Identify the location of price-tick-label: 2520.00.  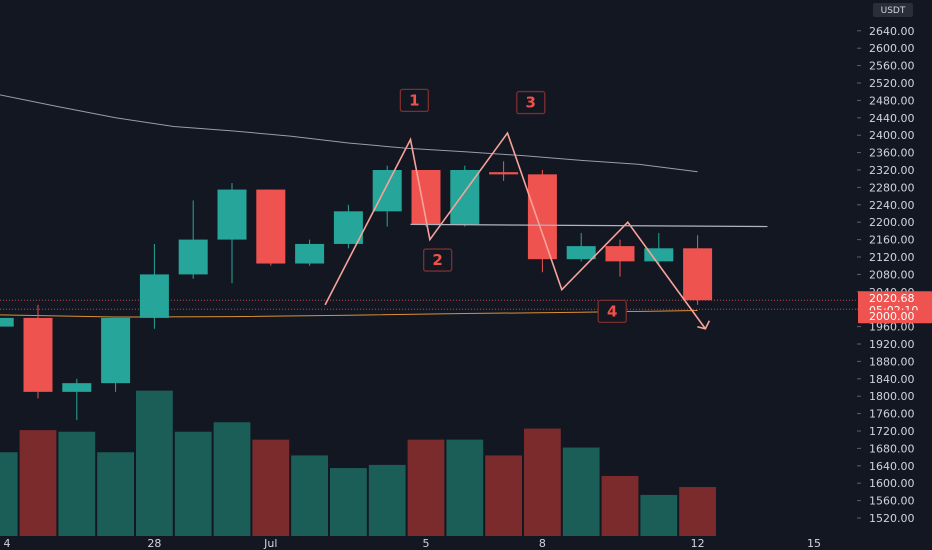
(892, 83).